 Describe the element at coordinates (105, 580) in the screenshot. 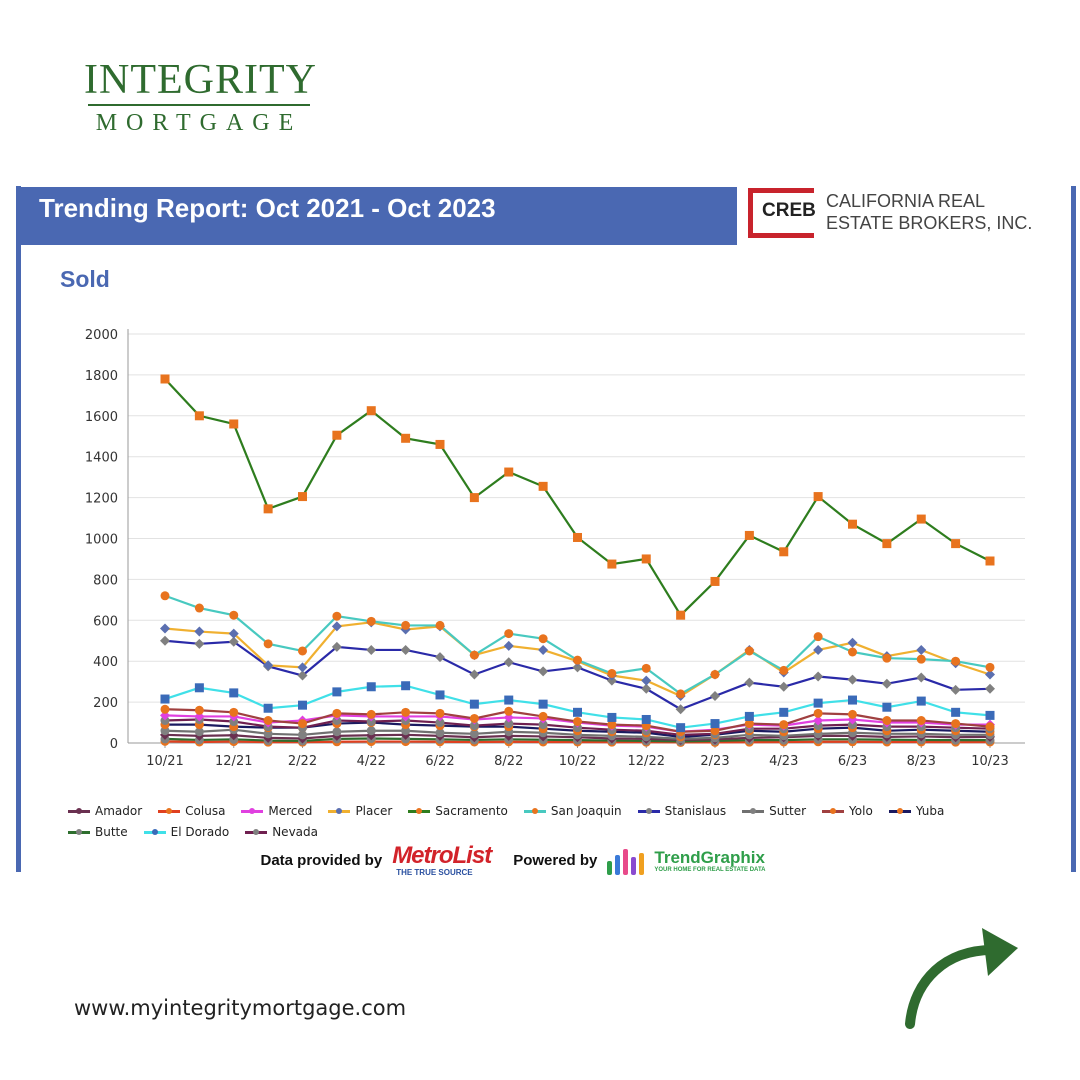

I see `y-tick-label: 800` at that location.